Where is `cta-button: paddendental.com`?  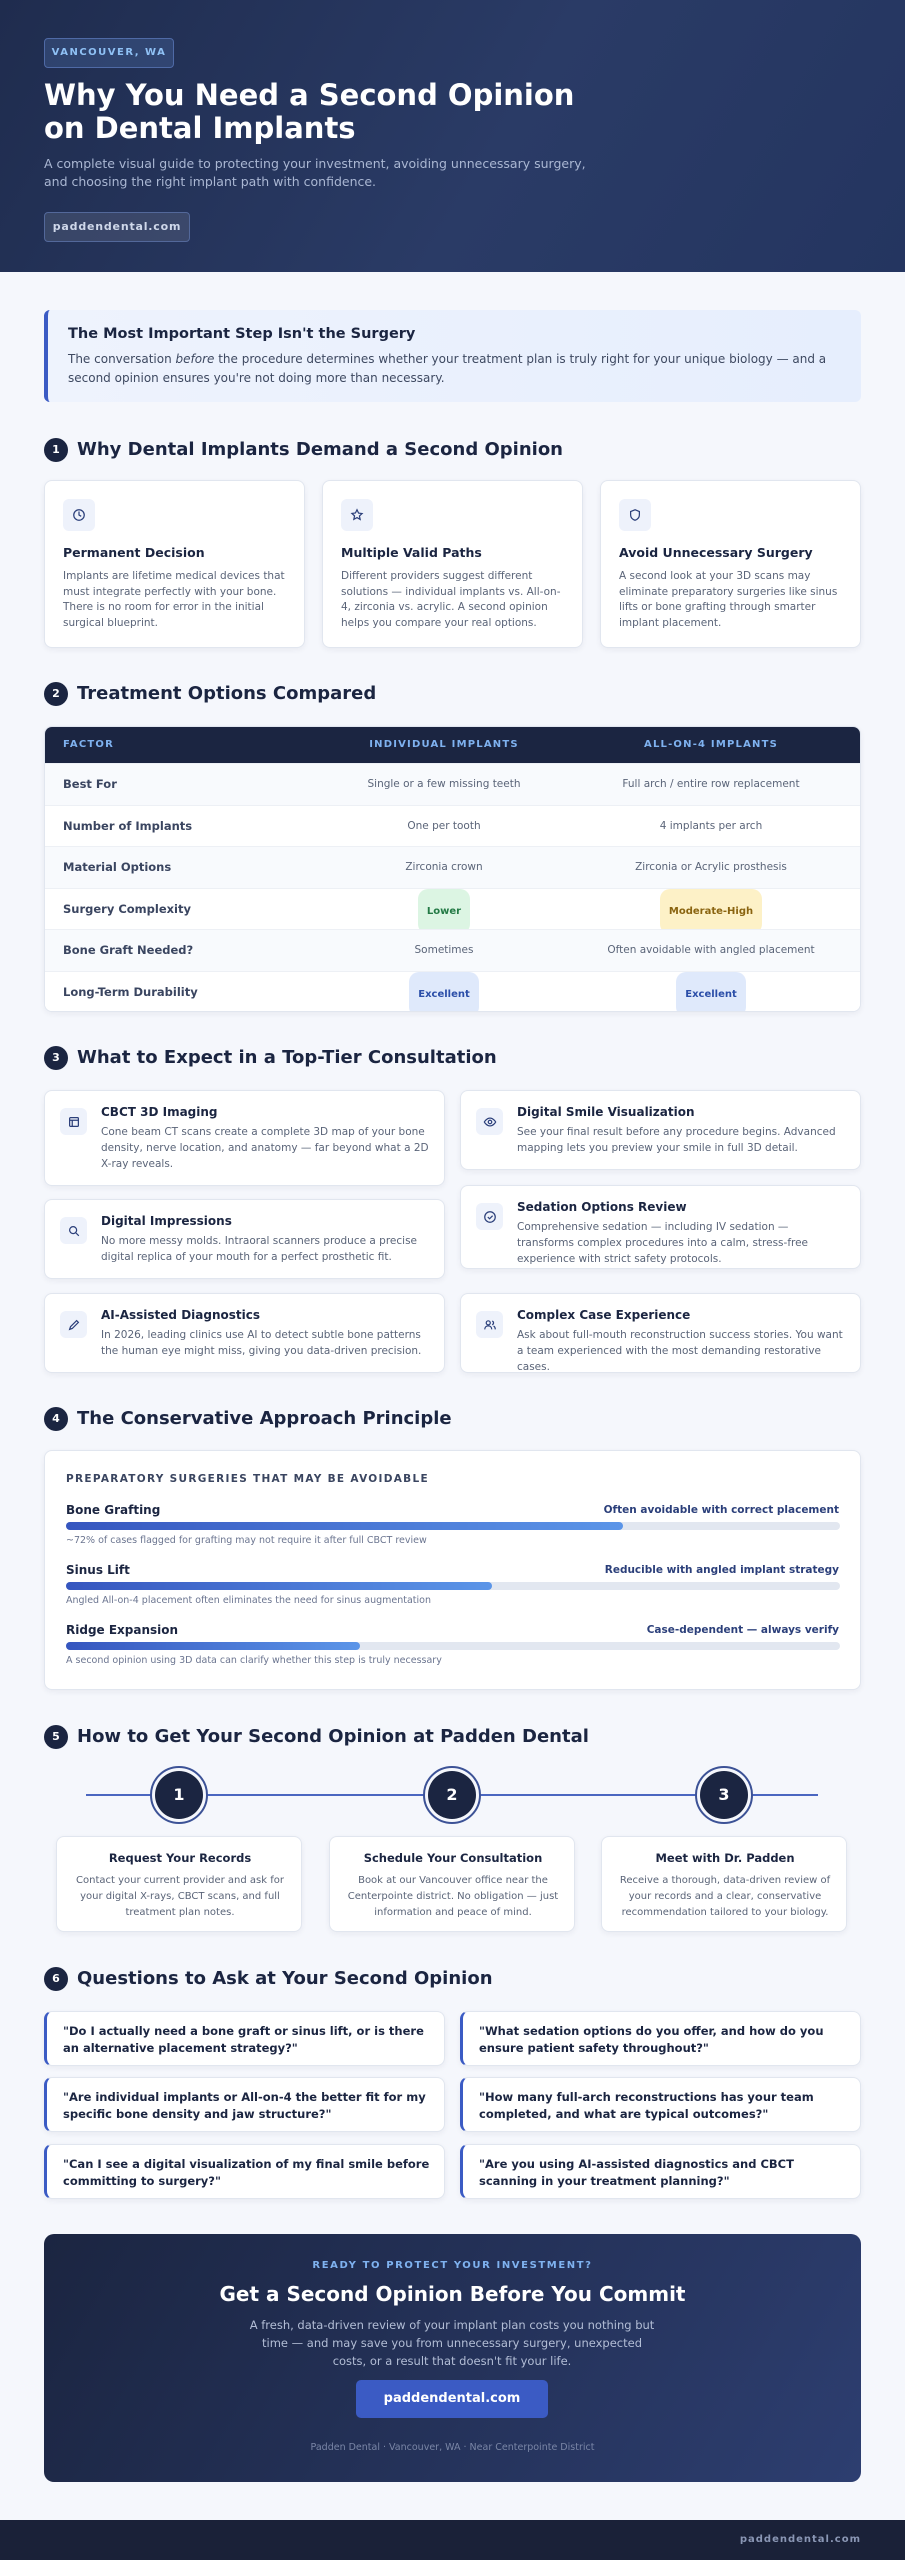 cta-button: paddendental.com is located at coordinates (452, 2399).